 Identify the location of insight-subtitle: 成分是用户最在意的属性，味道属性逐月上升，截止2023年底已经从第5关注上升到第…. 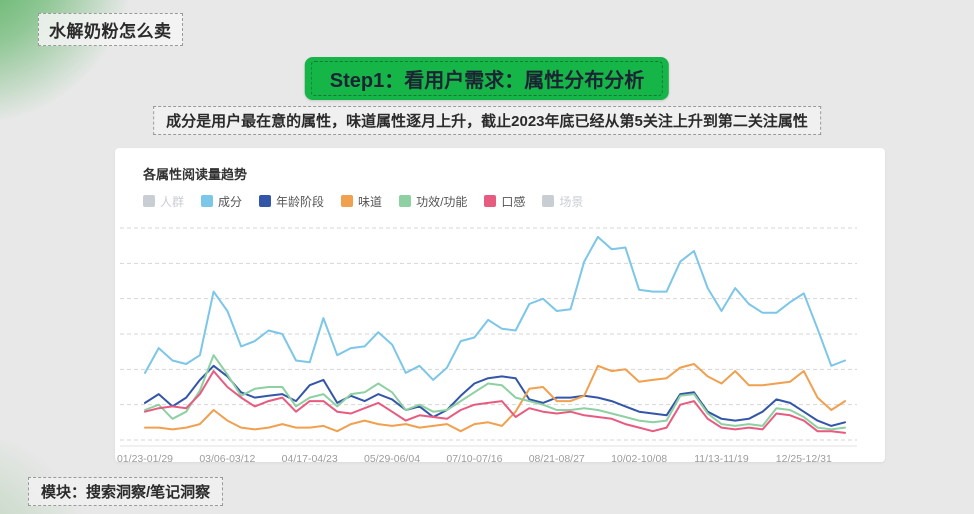
(487, 120).